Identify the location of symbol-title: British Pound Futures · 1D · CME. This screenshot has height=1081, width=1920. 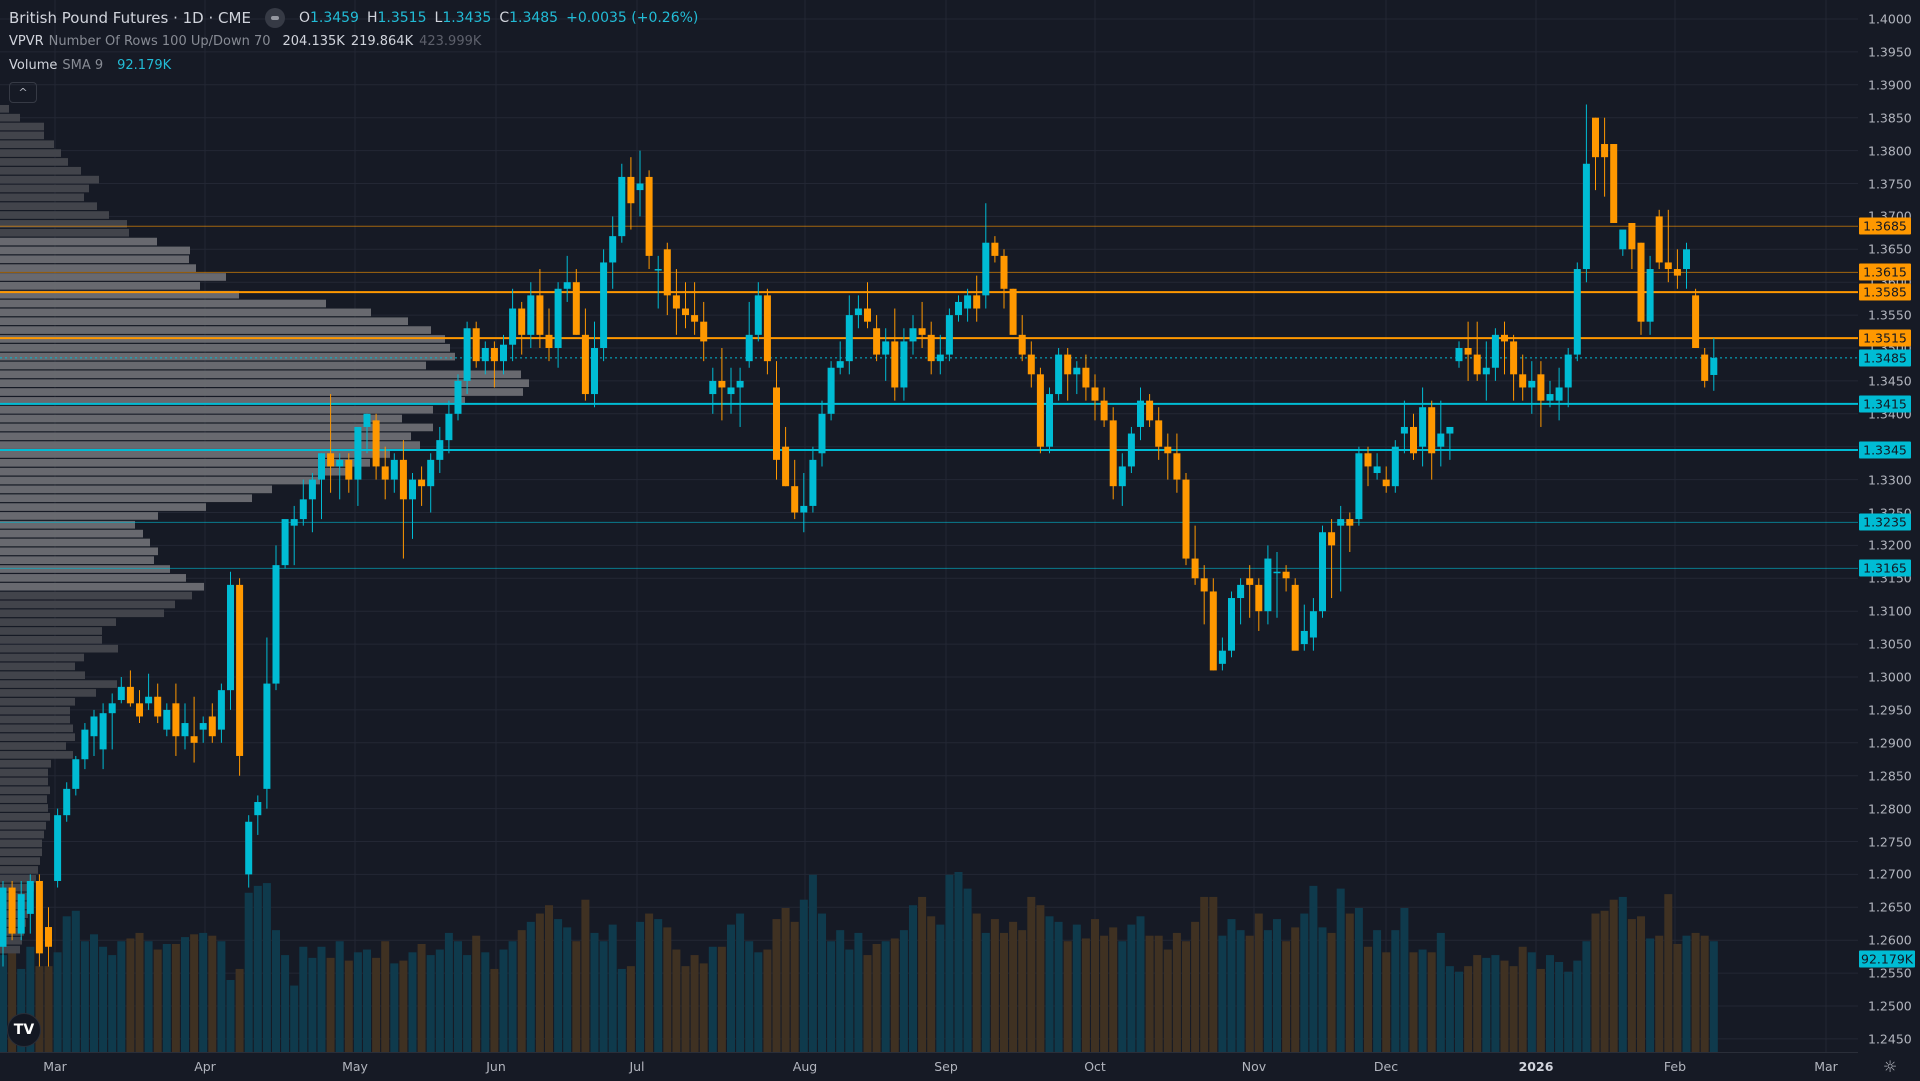
(130, 18).